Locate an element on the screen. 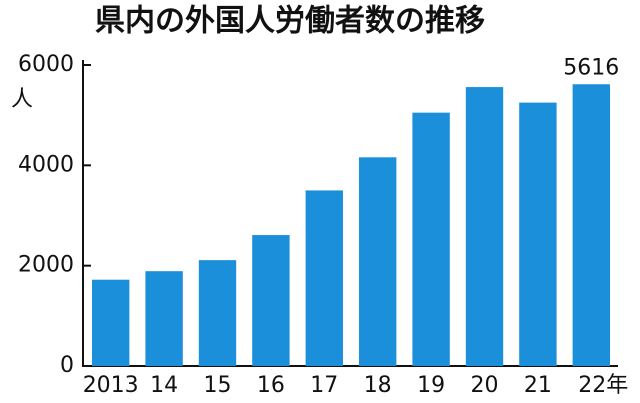 This screenshot has width=640, height=403. x-tick-label: 20 is located at coordinates (485, 385).